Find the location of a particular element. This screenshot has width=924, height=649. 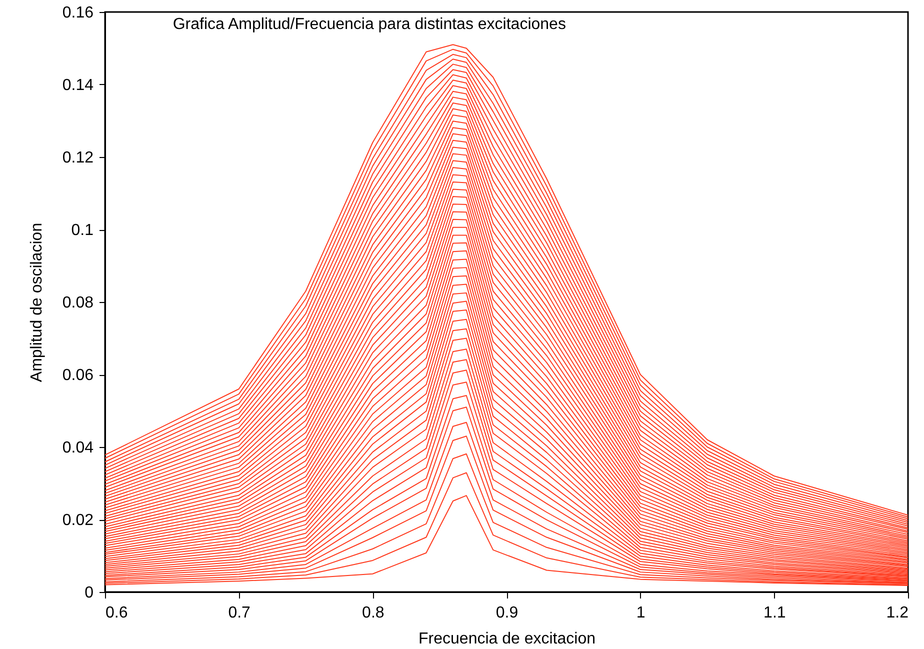

x-tick-label: 1.1 is located at coordinates (775, 613).